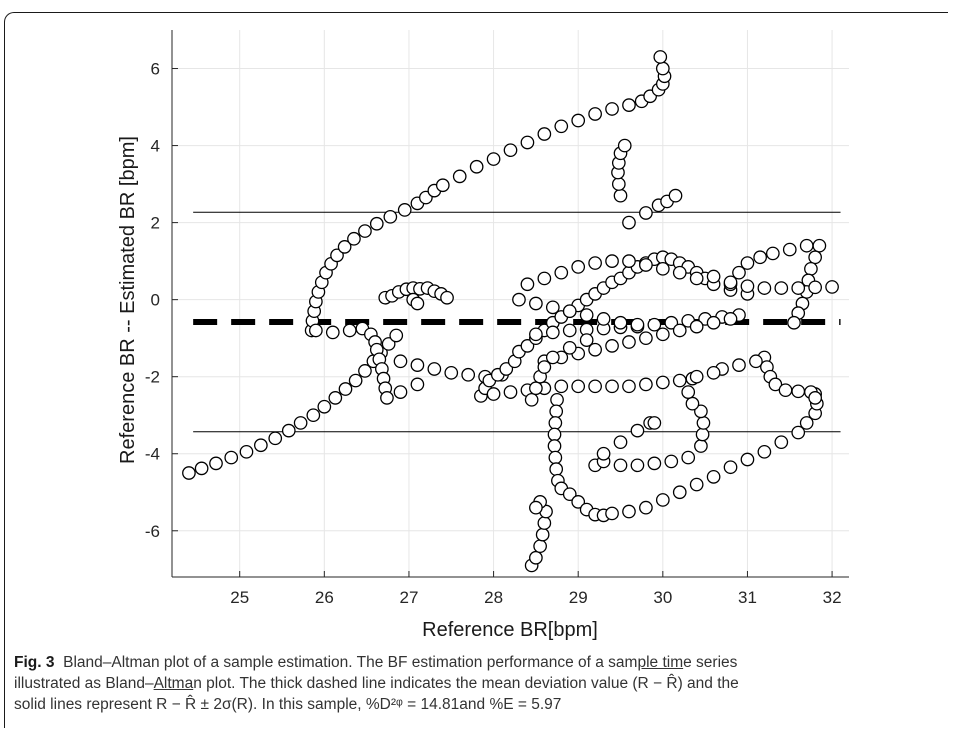  Describe the element at coordinates (662, 597) in the screenshot. I see `x-tick-label: 30` at that location.